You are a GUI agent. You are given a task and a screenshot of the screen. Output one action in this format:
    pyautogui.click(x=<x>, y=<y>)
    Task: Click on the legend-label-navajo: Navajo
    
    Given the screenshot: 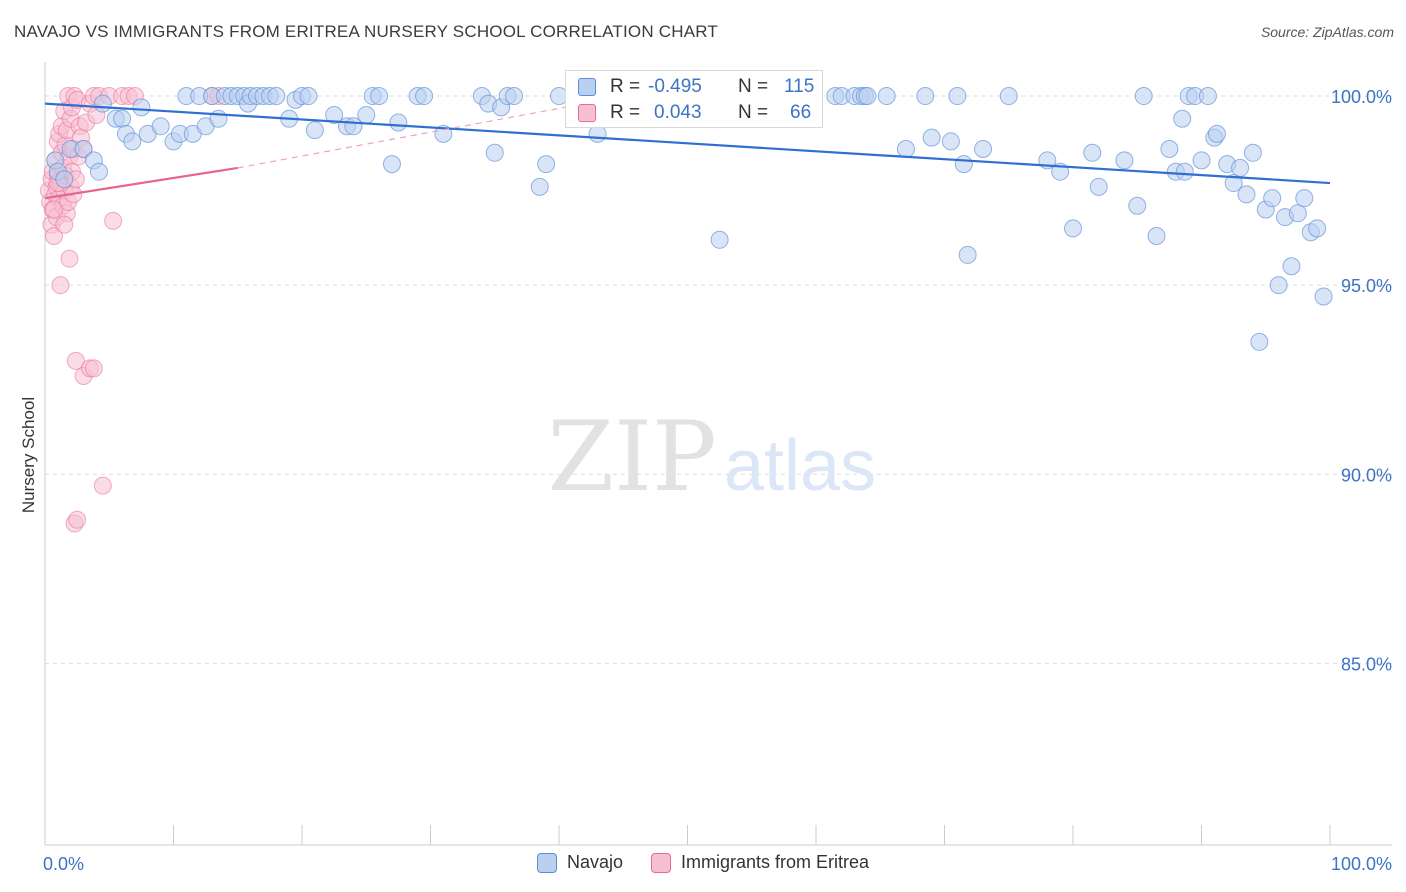 What is the action you would take?
    pyautogui.click(x=594, y=862)
    